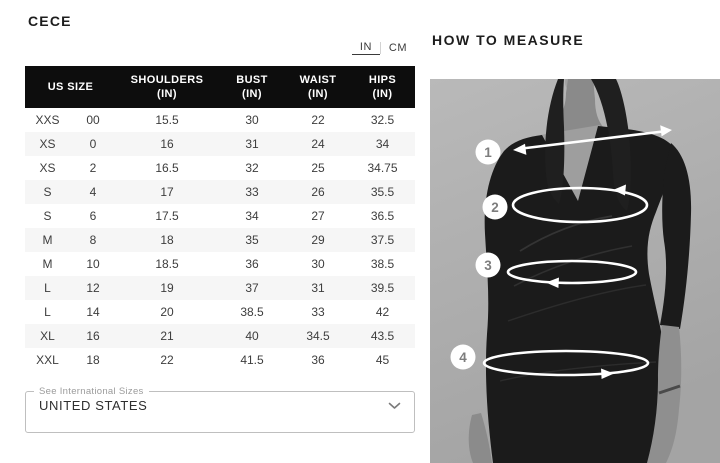  What do you see at coordinates (47, 312) in the screenshot?
I see `cell-size: L` at bounding box center [47, 312].